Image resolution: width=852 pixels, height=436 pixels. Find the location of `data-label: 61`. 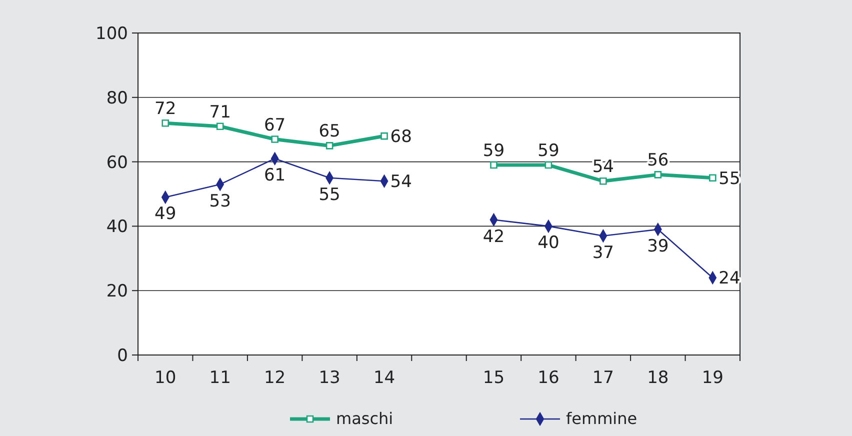

data-label: 61 is located at coordinates (275, 176).